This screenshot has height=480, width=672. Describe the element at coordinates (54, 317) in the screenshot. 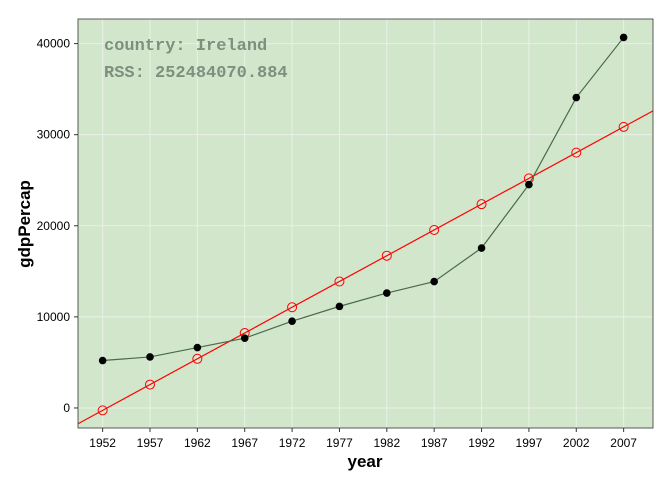

I see `y-tick-label-10000: 10000` at that location.